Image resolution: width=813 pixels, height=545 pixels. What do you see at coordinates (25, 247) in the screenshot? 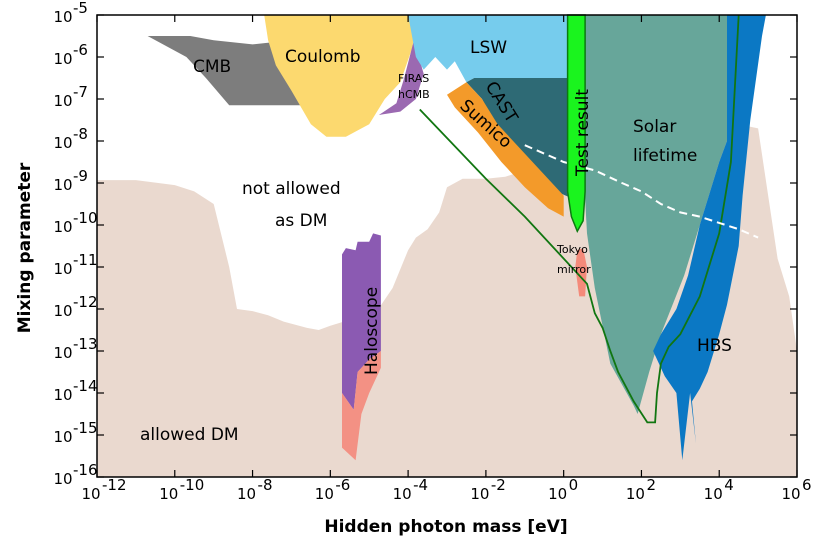
I see `y-axis-title: Mixing parameter` at bounding box center [25, 247].